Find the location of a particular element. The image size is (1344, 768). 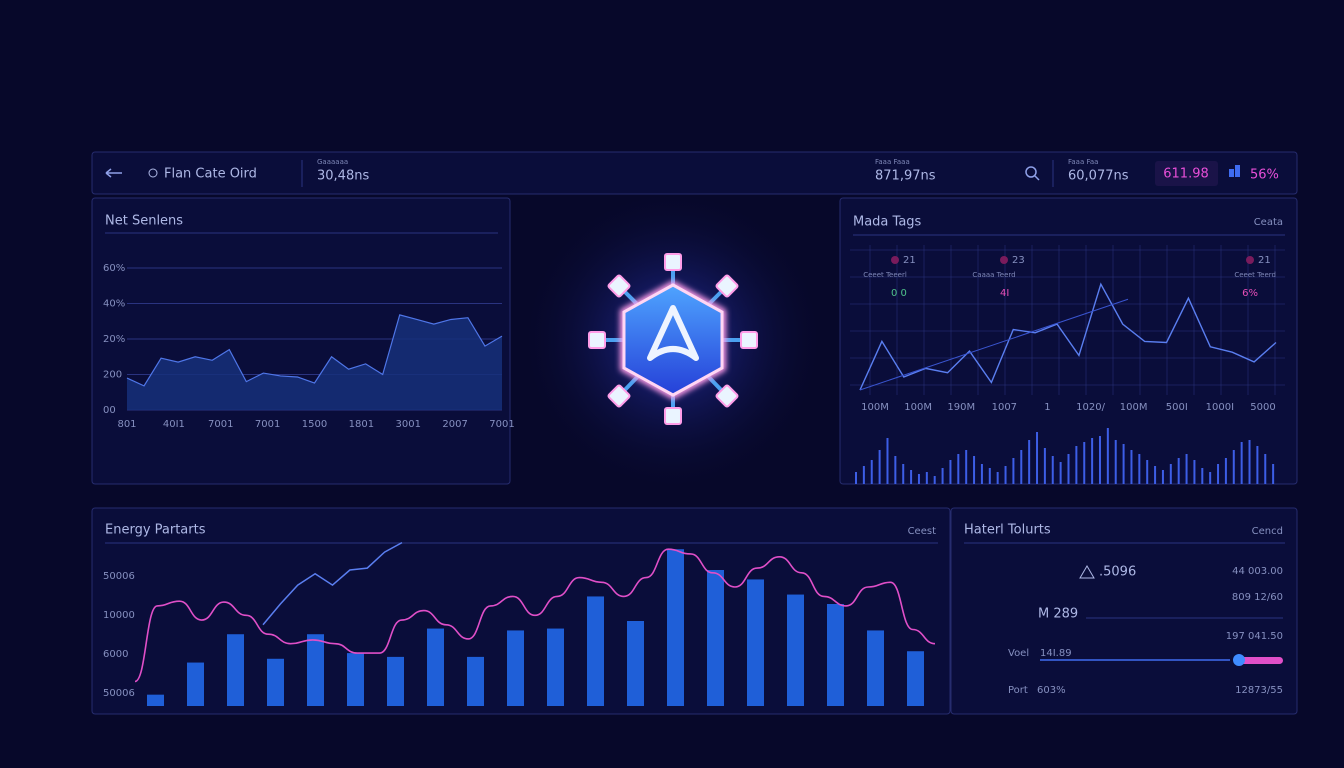

panel-action: Ceest is located at coordinates (922, 531).